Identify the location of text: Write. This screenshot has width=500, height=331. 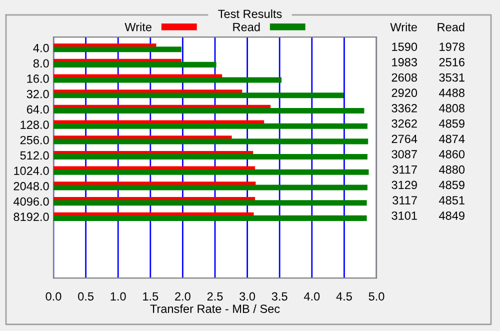
(403, 27).